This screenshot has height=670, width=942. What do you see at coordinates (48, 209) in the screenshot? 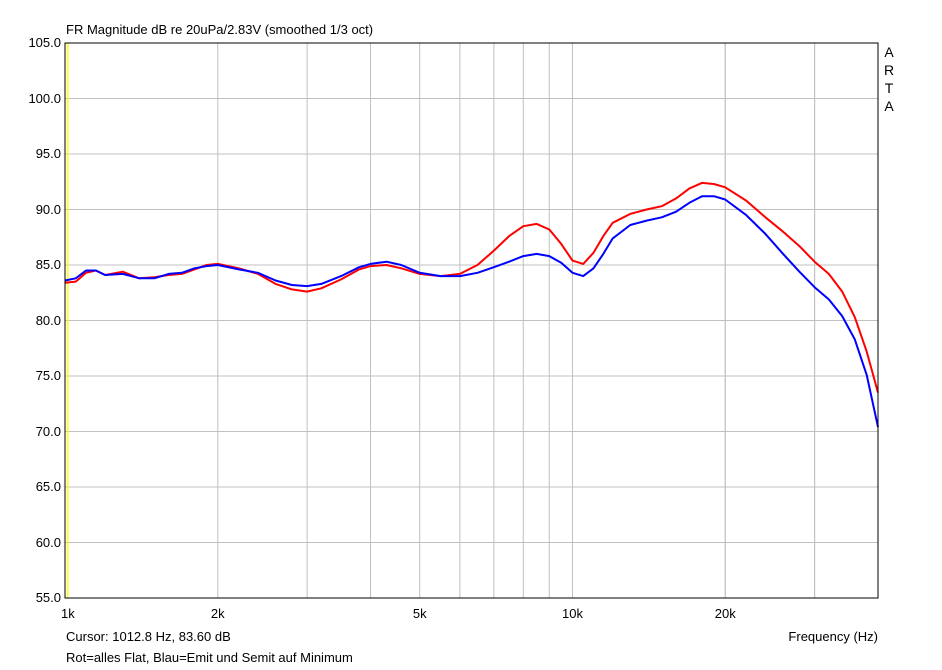
I see `y-tick-label: 90.0` at bounding box center [48, 209].